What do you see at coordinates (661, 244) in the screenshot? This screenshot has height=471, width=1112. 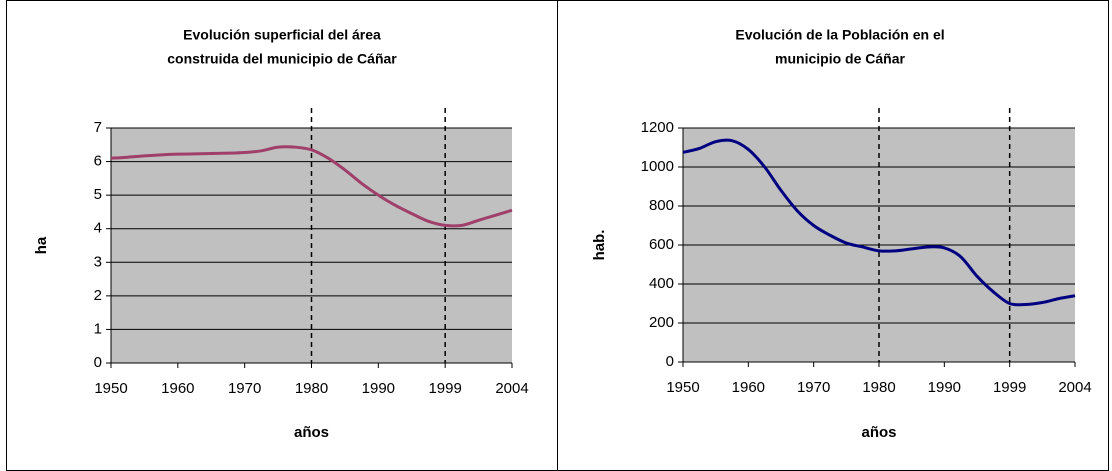 I see `y-tick-label: 600` at bounding box center [661, 244].